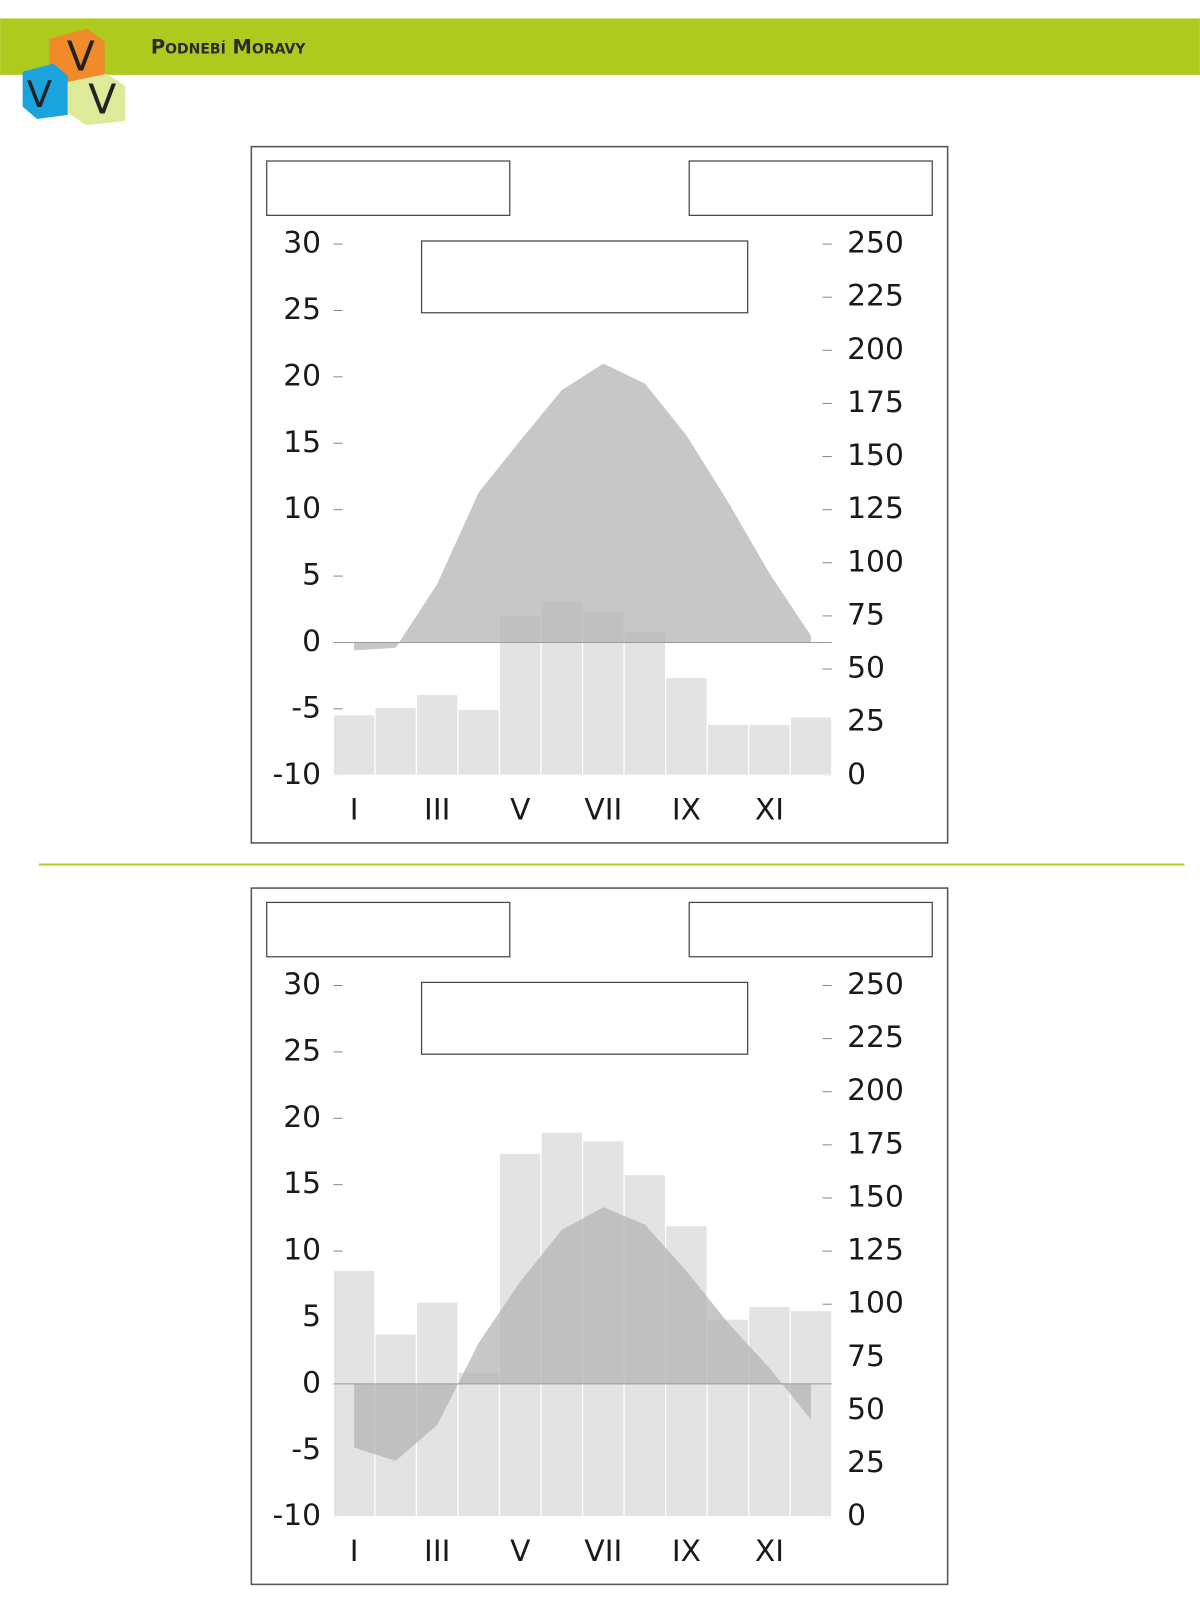 The image size is (1200, 1610). What do you see at coordinates (229, 47) in the screenshot?
I see `header-title: Podnebí Moravy` at bounding box center [229, 47].